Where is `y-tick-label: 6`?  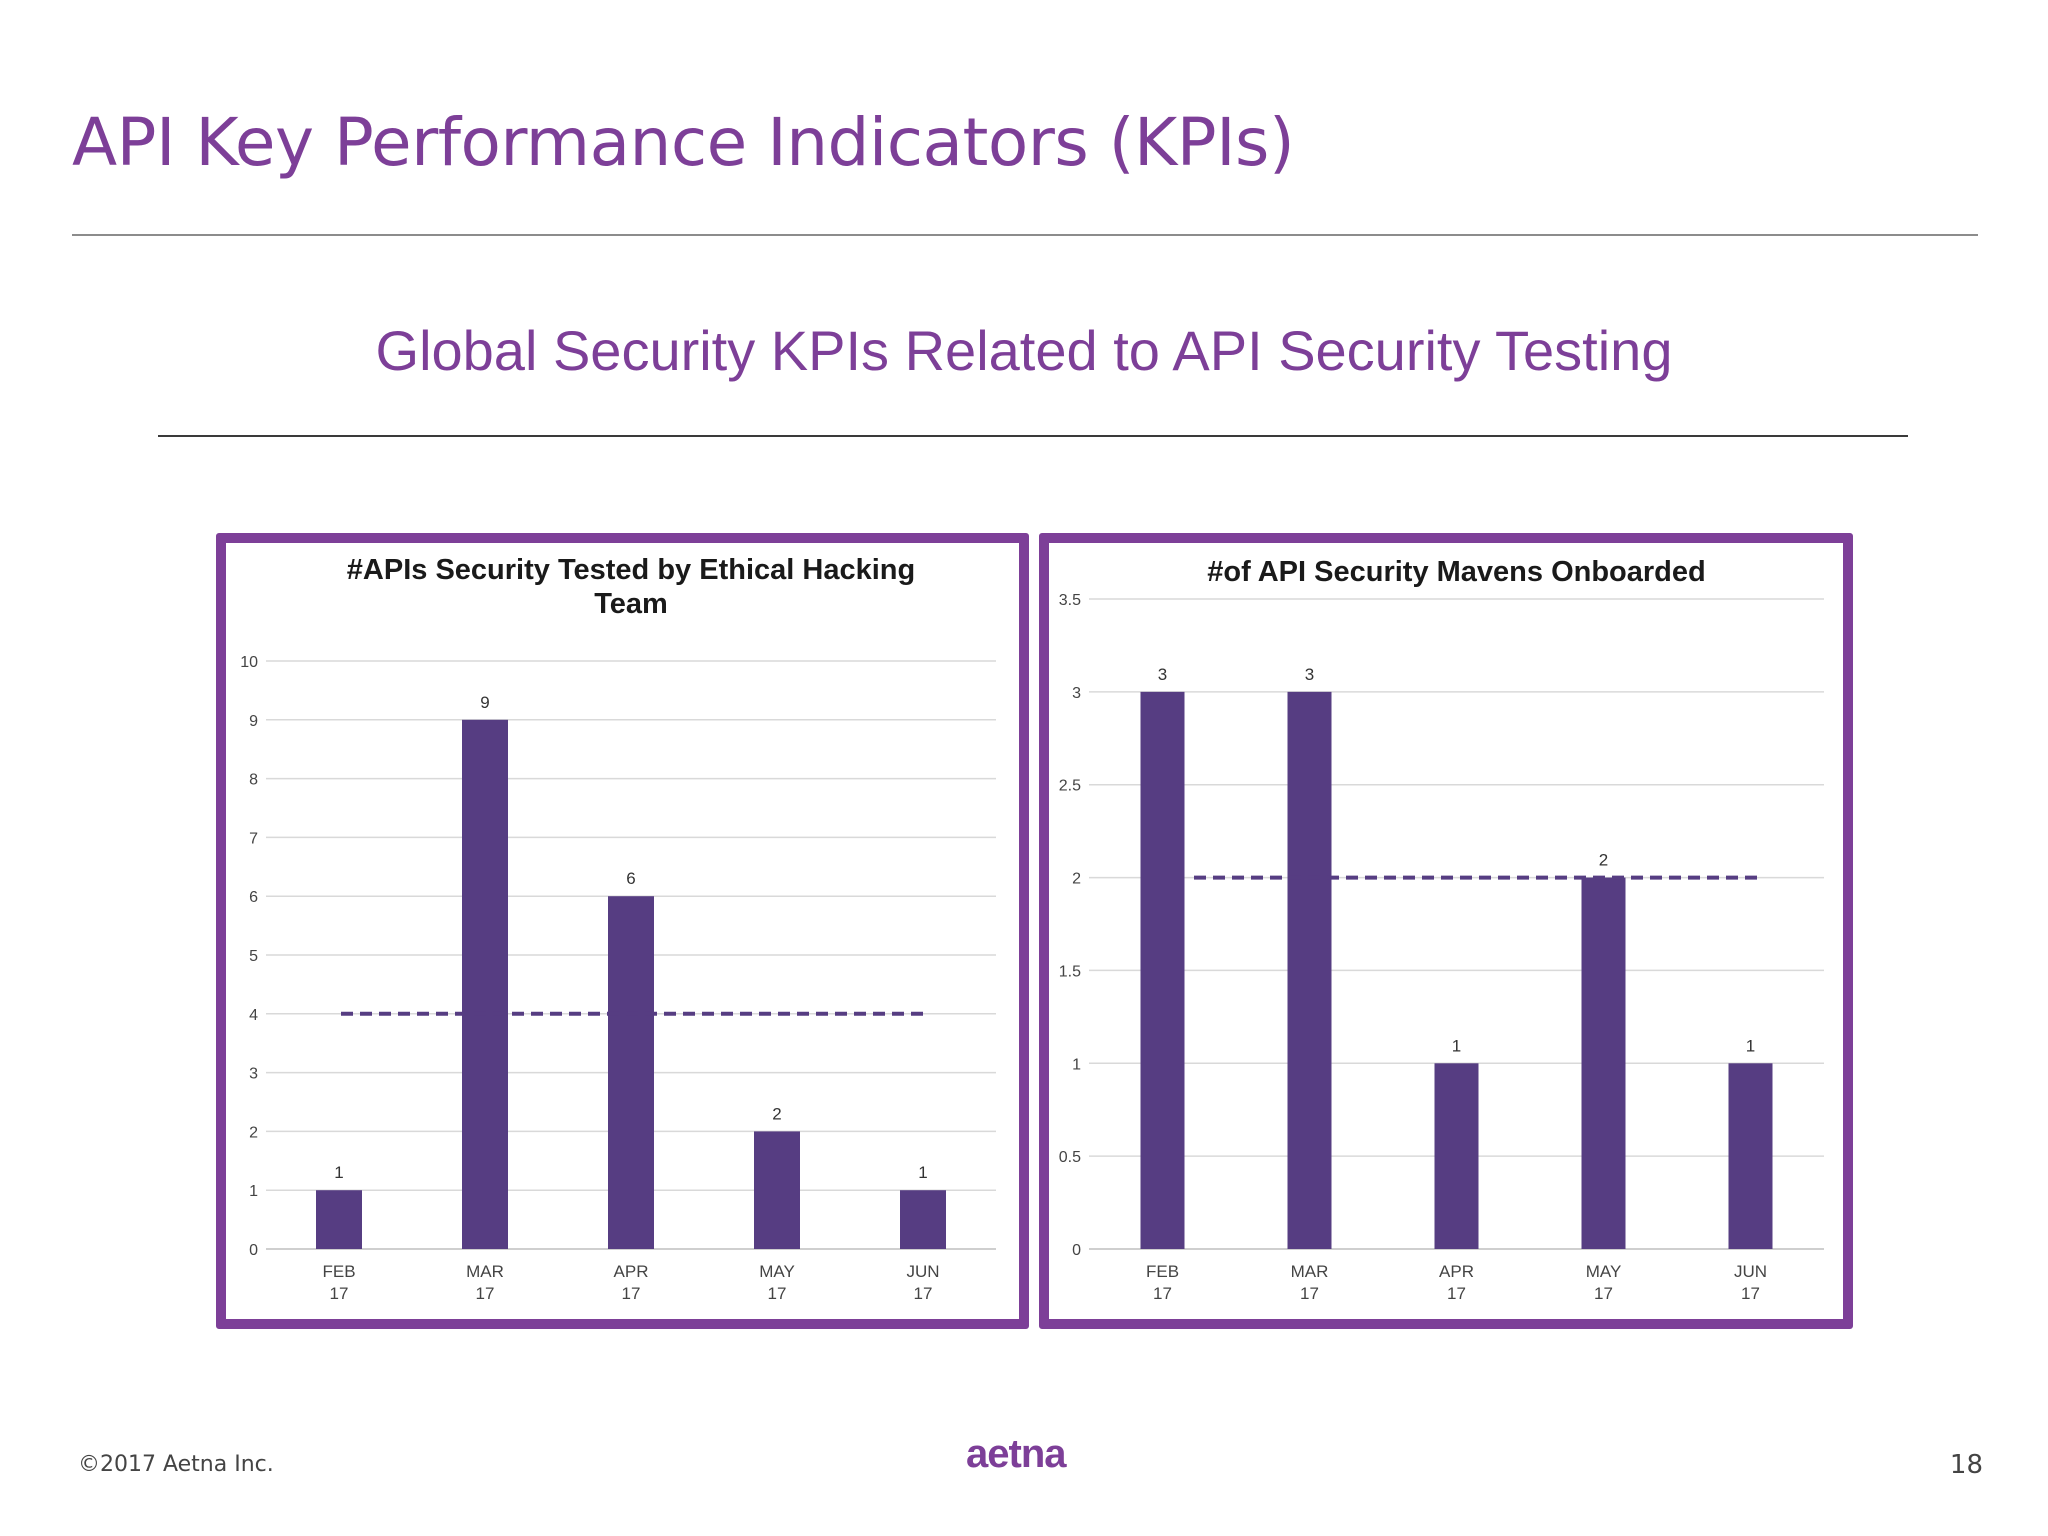
y-tick-label: 6 is located at coordinates (253, 897).